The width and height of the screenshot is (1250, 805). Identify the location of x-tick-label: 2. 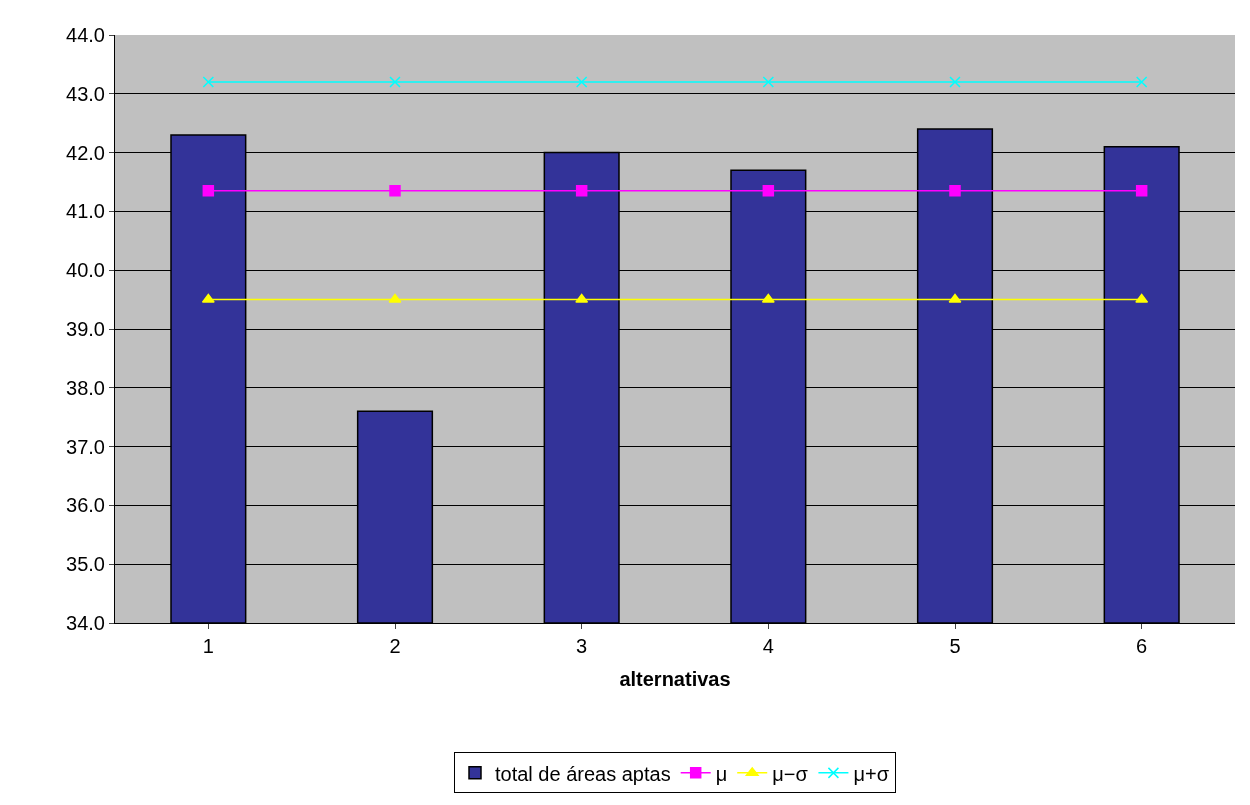
(395, 646).